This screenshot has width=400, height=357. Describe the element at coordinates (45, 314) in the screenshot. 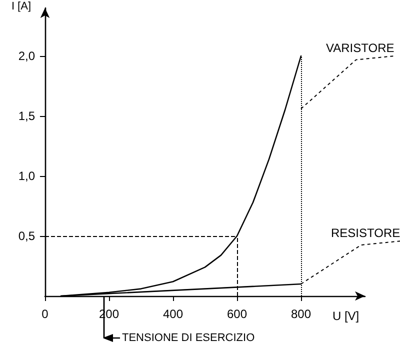

I see `x-tick-label: 0` at that location.